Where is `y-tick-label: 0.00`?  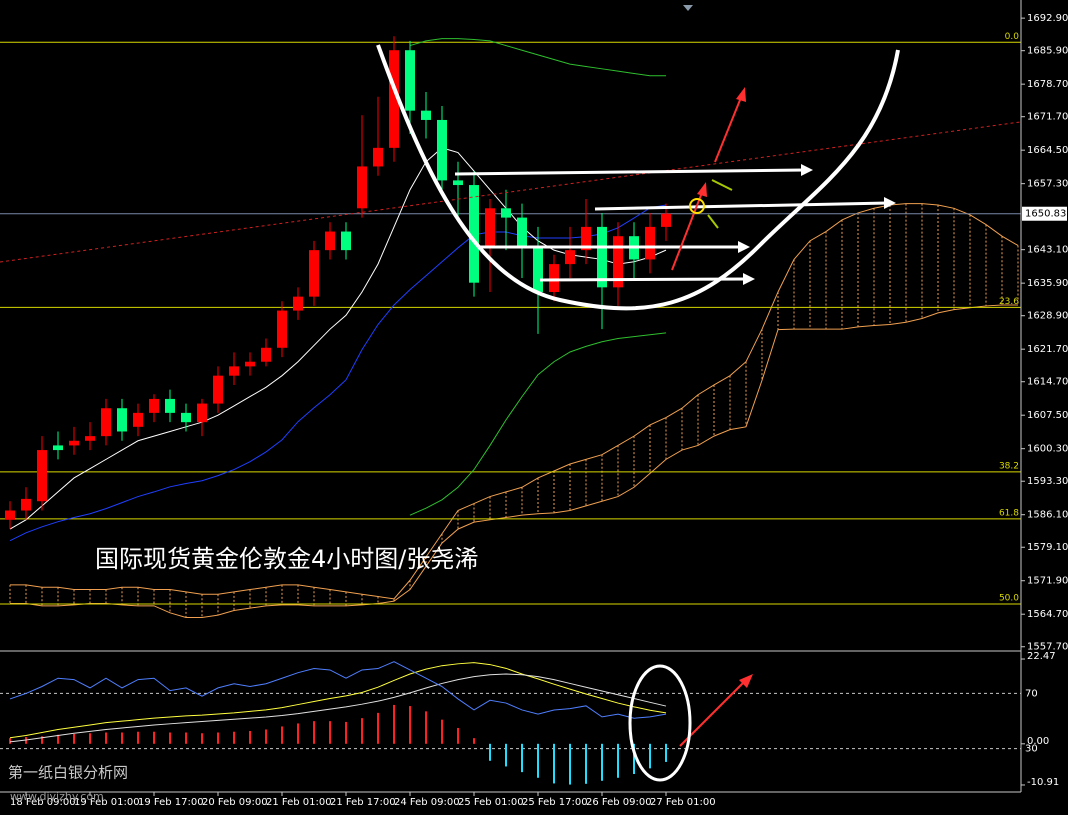
y-tick-label: 0.00 is located at coordinates (1038, 741).